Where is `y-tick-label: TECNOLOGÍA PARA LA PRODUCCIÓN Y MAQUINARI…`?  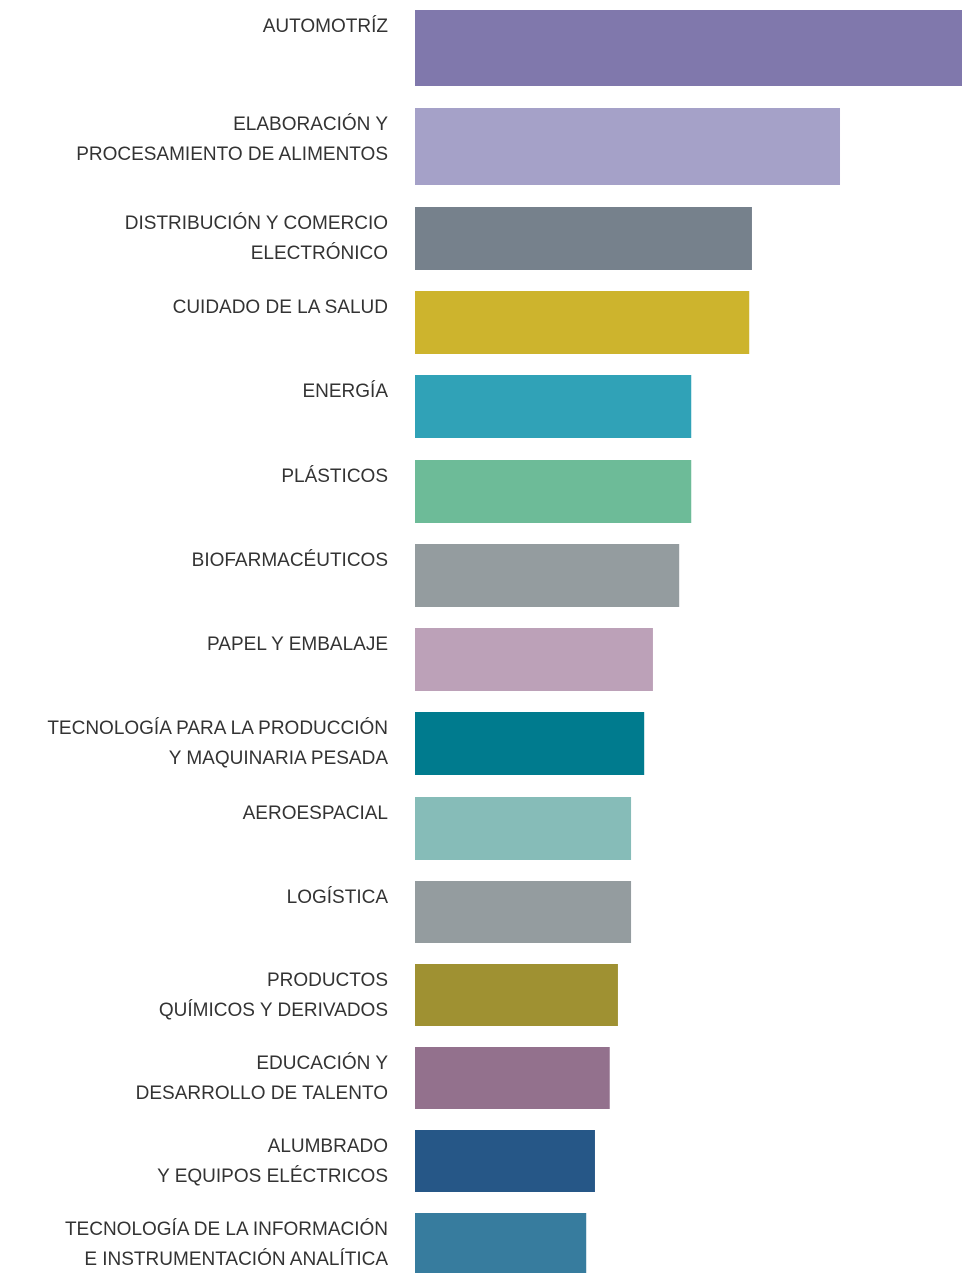 y-tick-label: TECNOLOGÍA PARA LA PRODUCCIÓN Y MAQUINARI… is located at coordinates (217, 743).